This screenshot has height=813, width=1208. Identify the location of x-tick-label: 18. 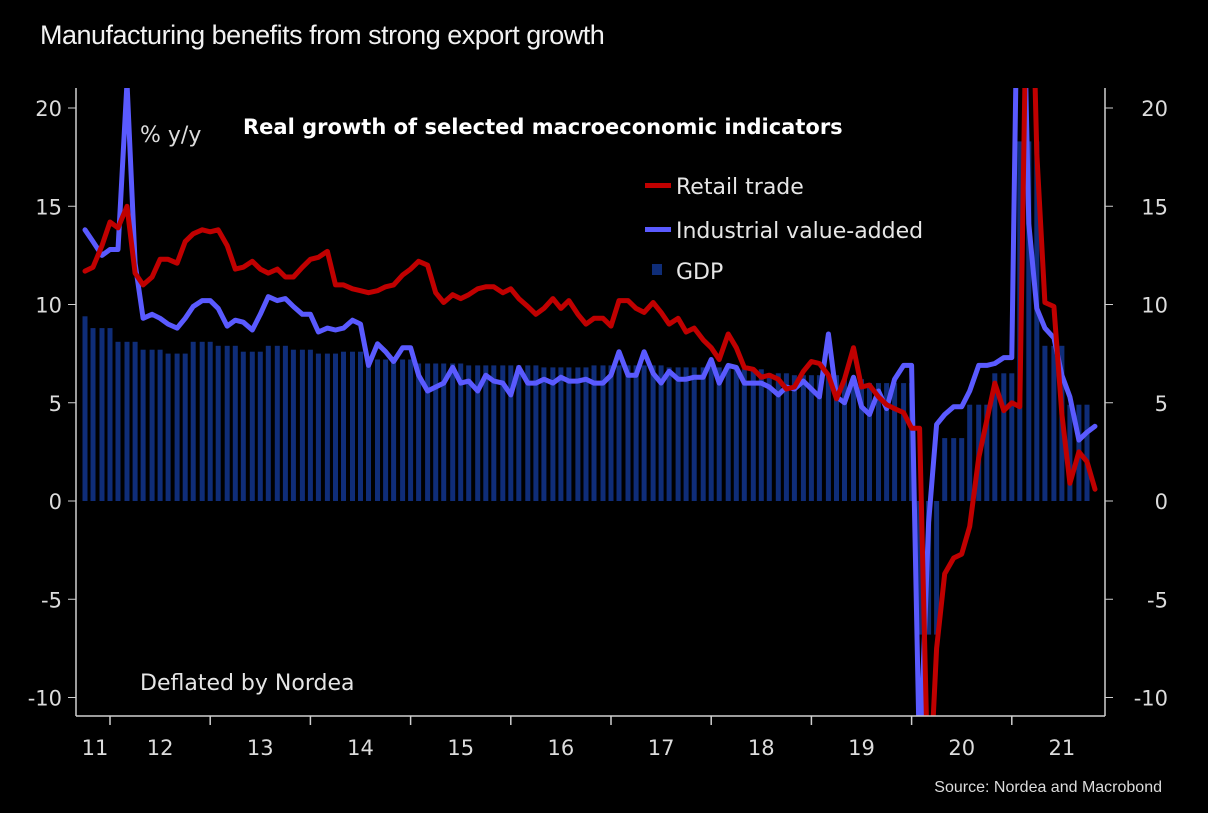
(761, 748).